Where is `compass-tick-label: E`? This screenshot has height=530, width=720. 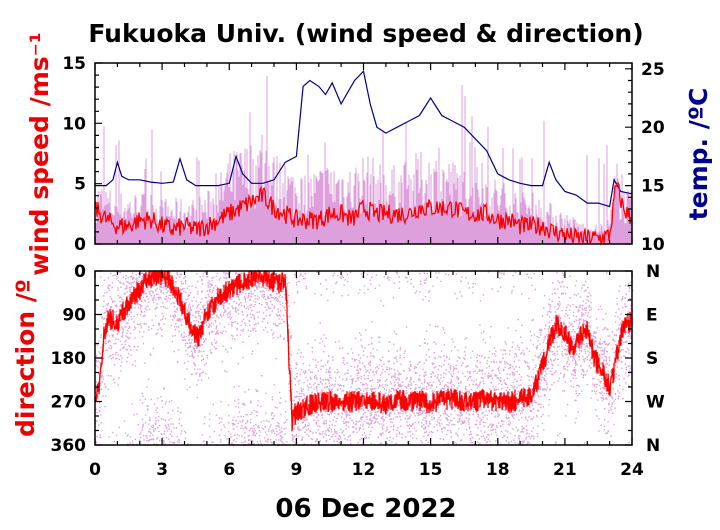
compass-tick-label: E is located at coordinates (652, 316).